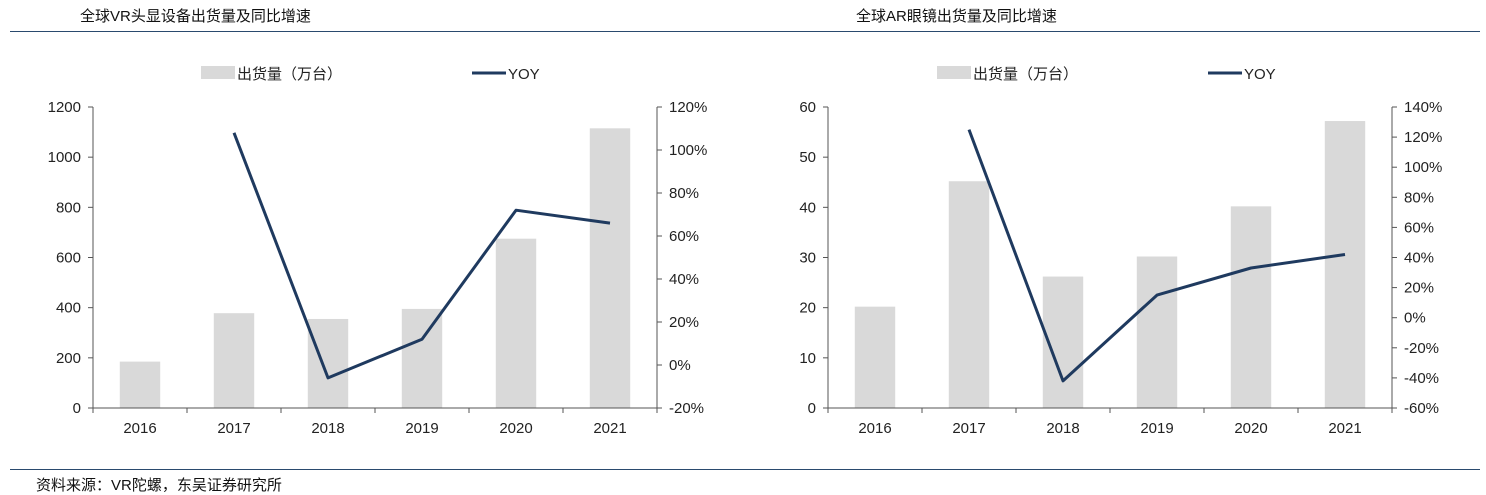  I want to click on chart-1-right-tick-label: 80%, so click(684, 193).